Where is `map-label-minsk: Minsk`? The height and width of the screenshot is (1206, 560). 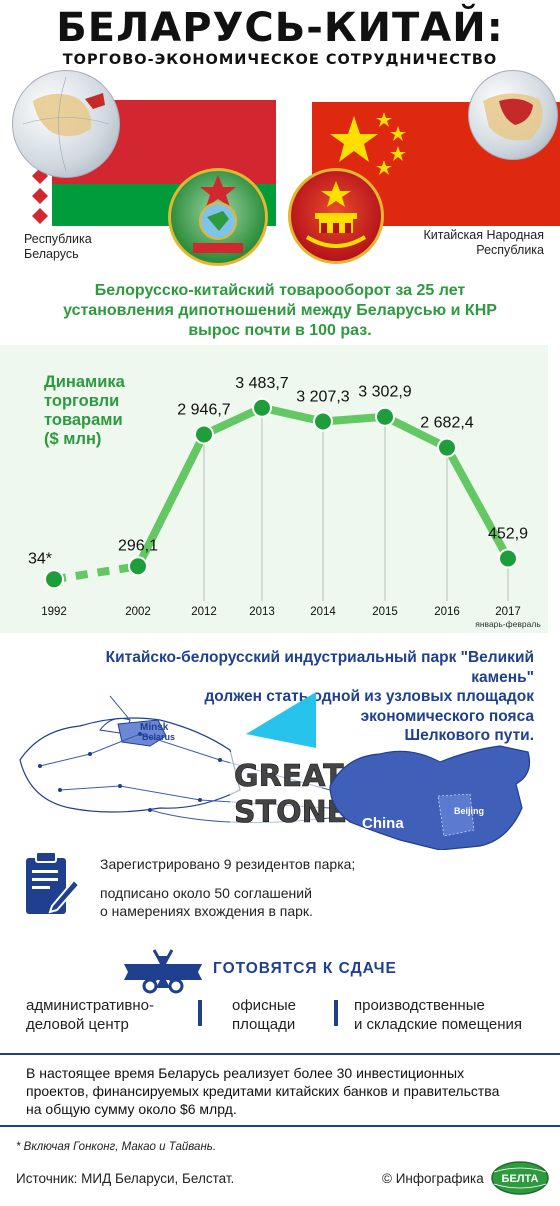
map-label-minsk: Minsk is located at coordinates (154, 727).